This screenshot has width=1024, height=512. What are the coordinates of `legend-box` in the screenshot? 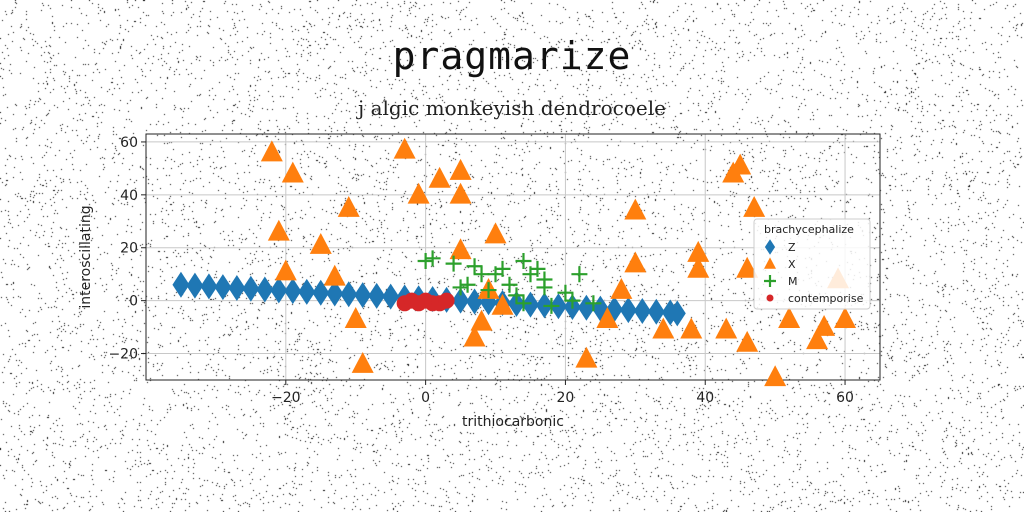 It's located at (812, 264).